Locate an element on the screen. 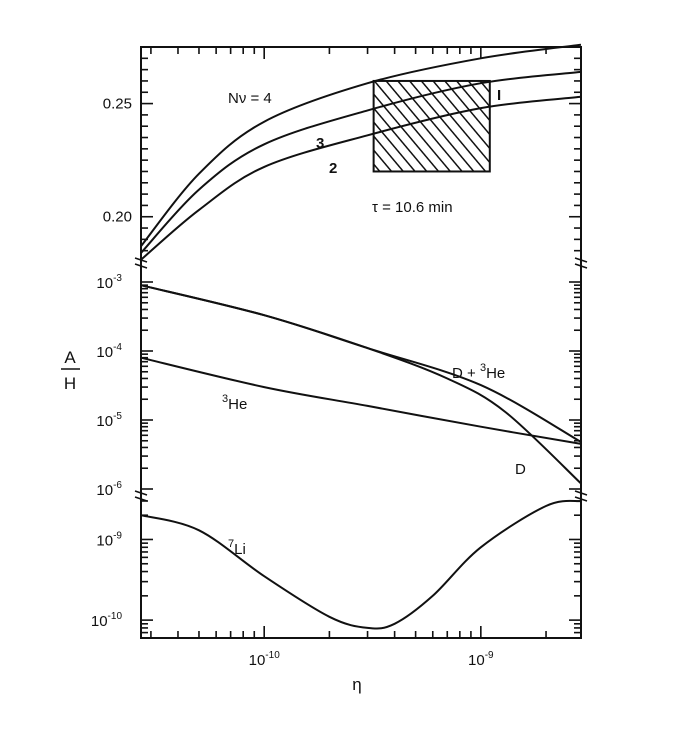 Image resolution: width=692 pixels, height=751 pixels. curve-d-plus-he3 is located at coordinates (361, 363).